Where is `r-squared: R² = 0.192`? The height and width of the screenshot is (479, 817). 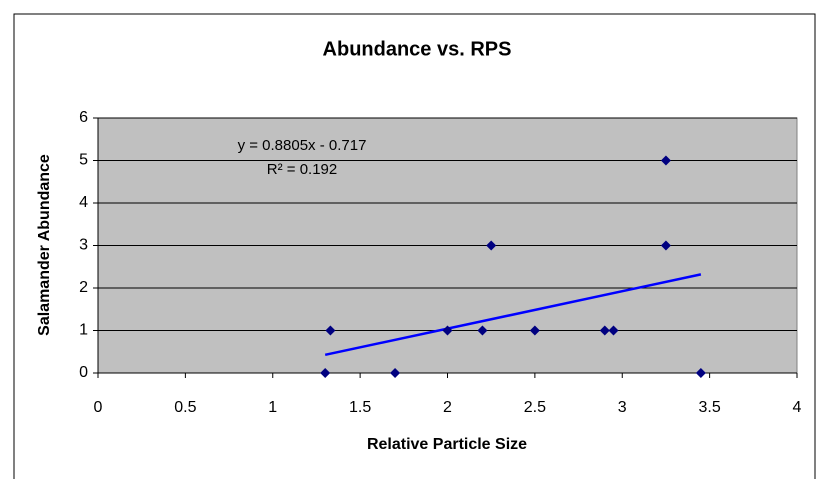 r-squared: R² = 0.192 is located at coordinates (302, 169).